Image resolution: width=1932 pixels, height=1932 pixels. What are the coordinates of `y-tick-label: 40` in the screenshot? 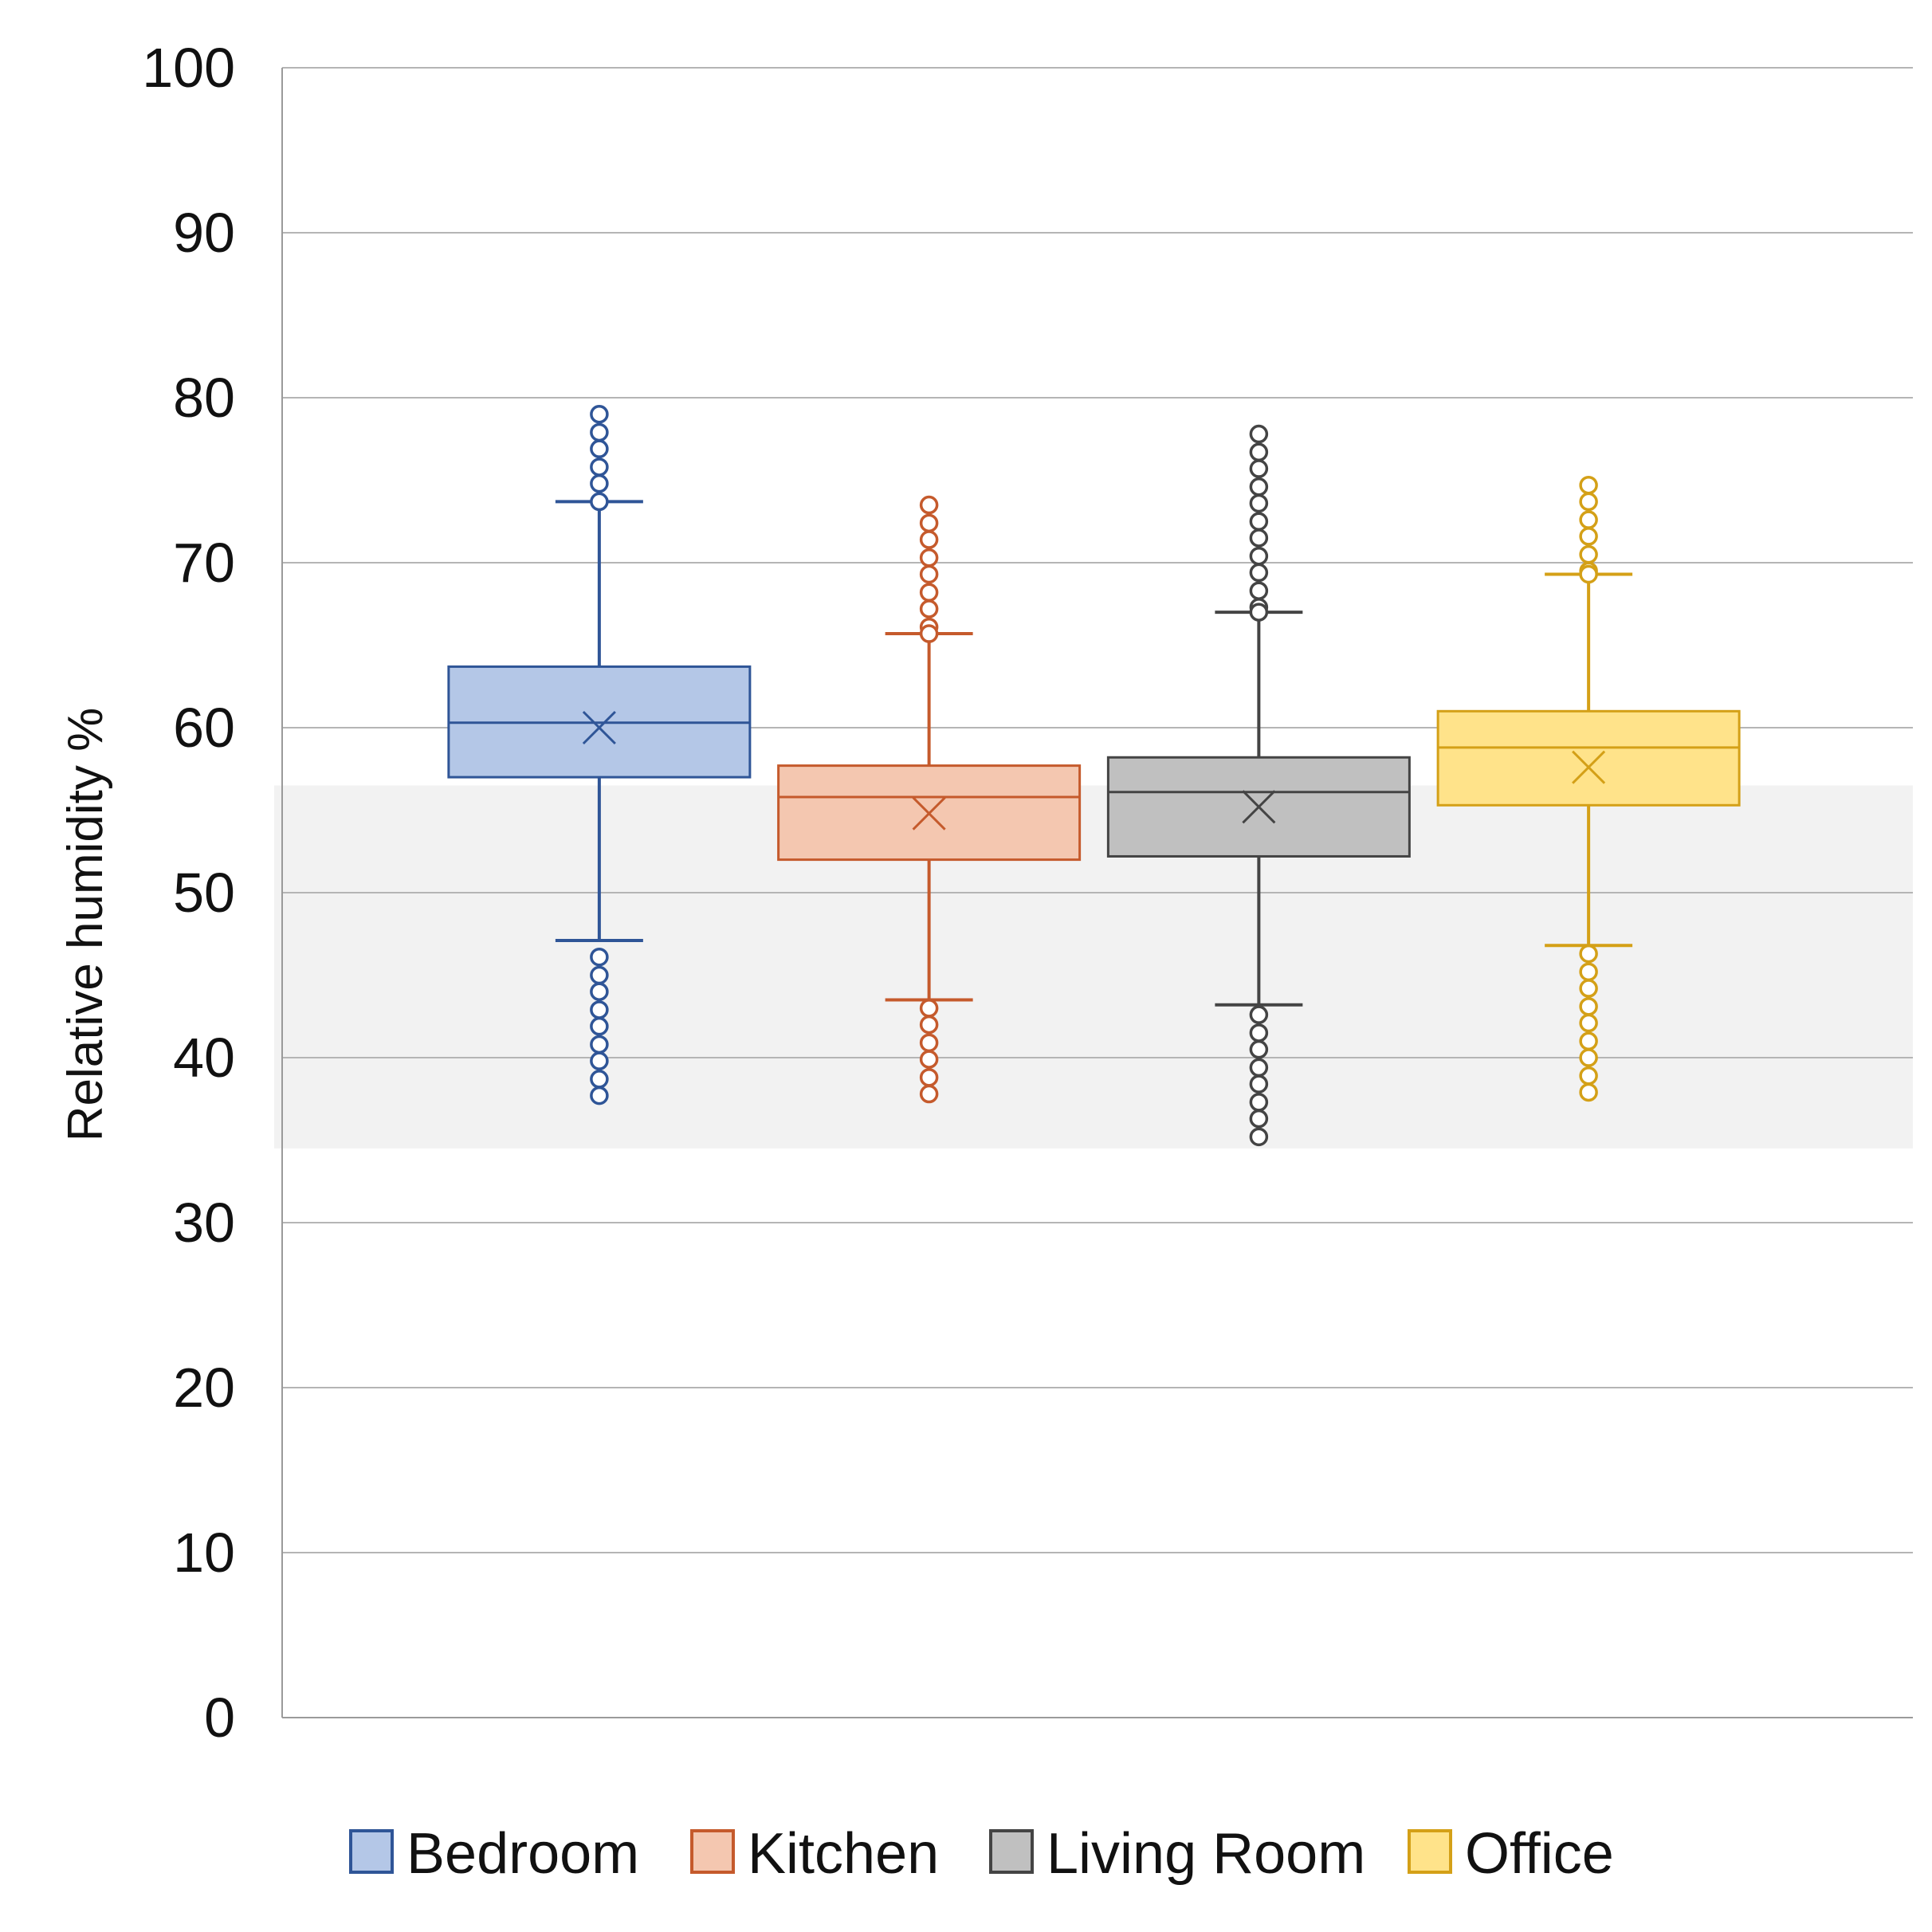 It's located at (204, 1058).